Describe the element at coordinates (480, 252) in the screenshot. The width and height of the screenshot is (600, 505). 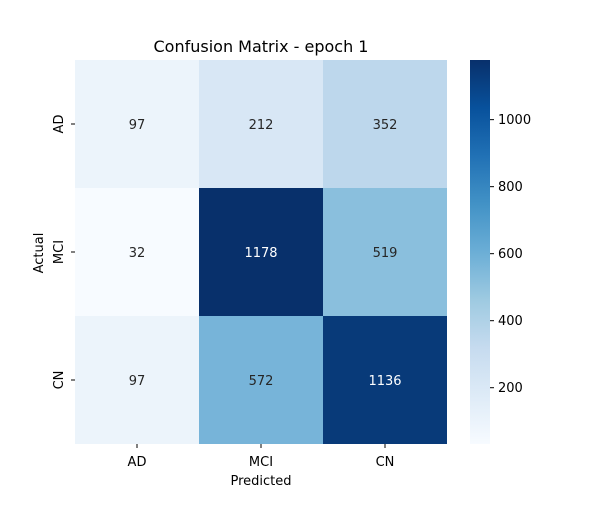
I see `colorbar-gradient` at that location.